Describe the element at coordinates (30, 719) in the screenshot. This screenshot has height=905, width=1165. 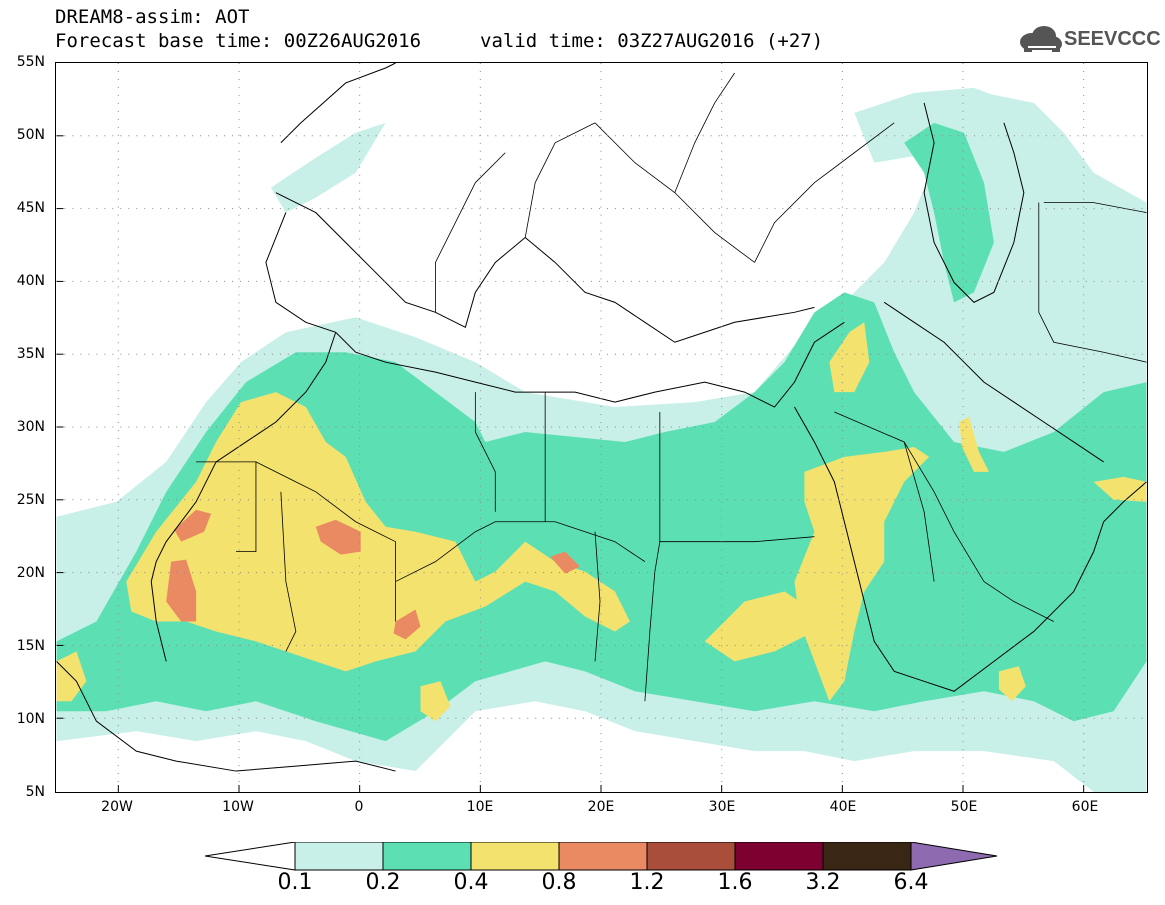
I see `lat-label-10n: 10N` at that location.